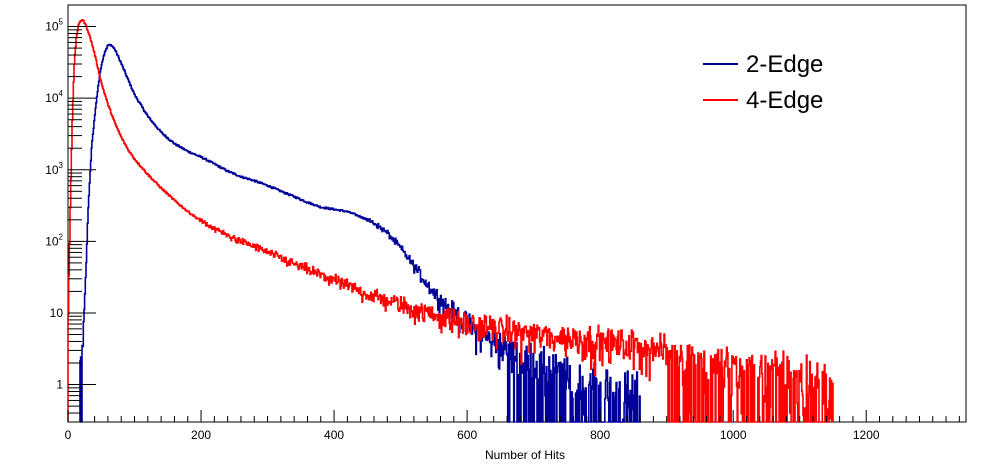 Image resolution: width=996 pixels, height=472 pixels. I want to click on y-tick-label: 10³, so click(54, 169).